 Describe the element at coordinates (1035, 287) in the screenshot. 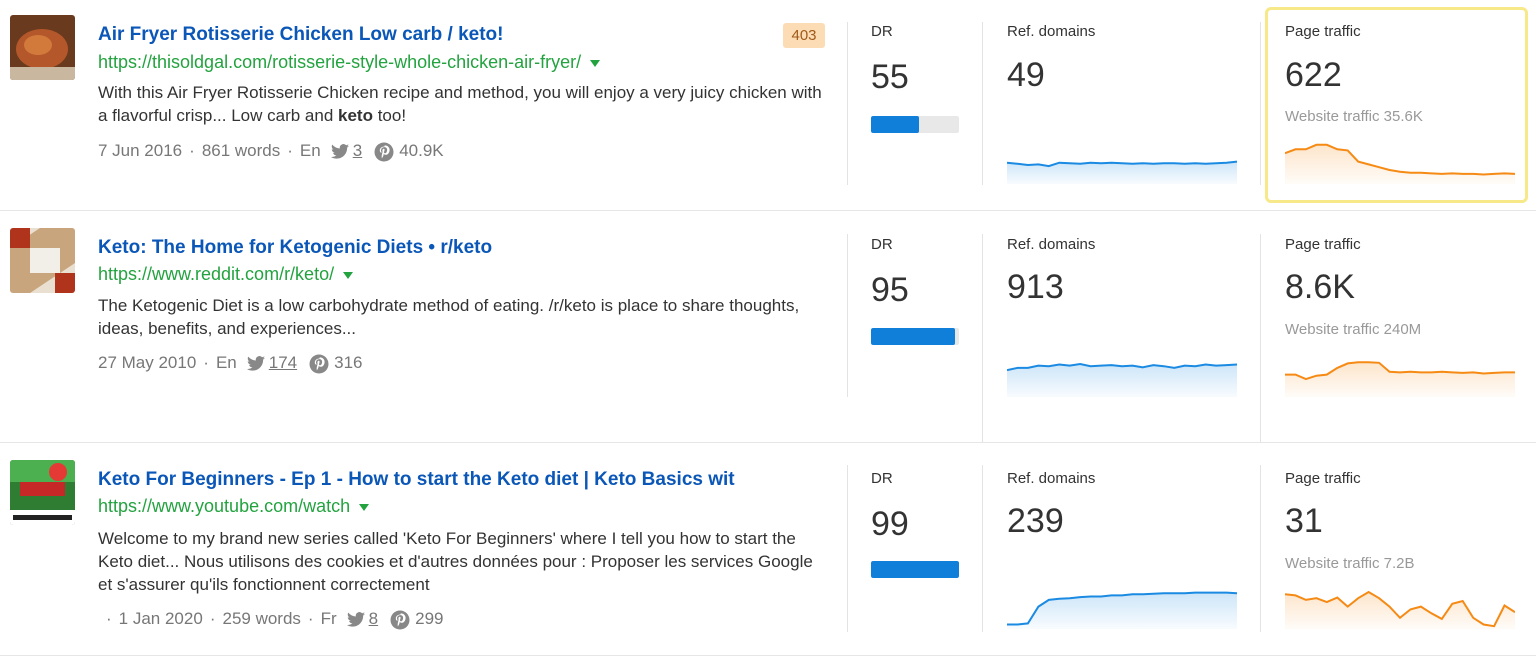

I see `ref-domains-value: 913` at that location.